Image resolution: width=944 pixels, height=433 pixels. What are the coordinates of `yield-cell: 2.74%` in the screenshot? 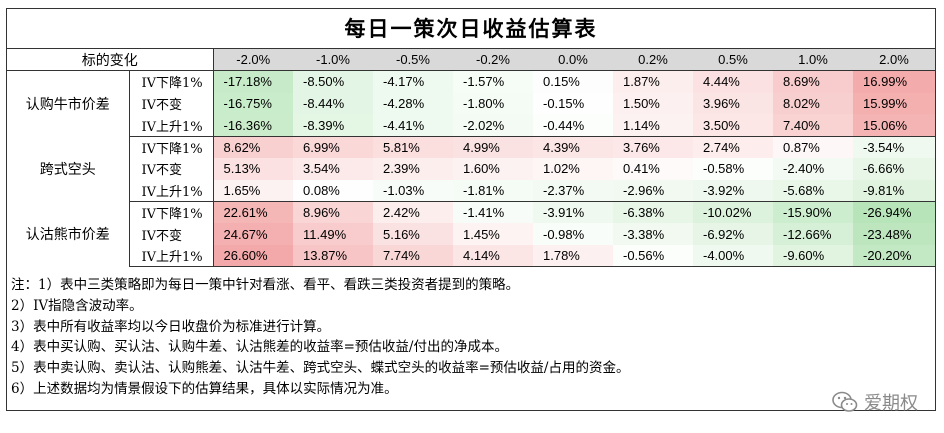 It's located at (733, 147).